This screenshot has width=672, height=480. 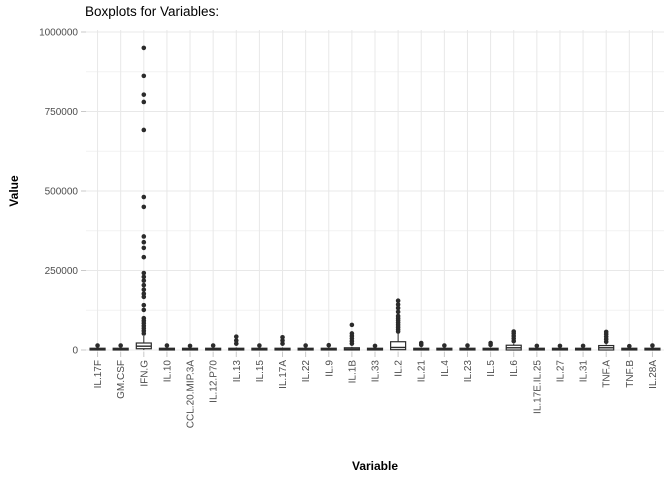 What do you see at coordinates (329, 368) in the screenshot?
I see `x-tick-label: IL.9` at bounding box center [329, 368].